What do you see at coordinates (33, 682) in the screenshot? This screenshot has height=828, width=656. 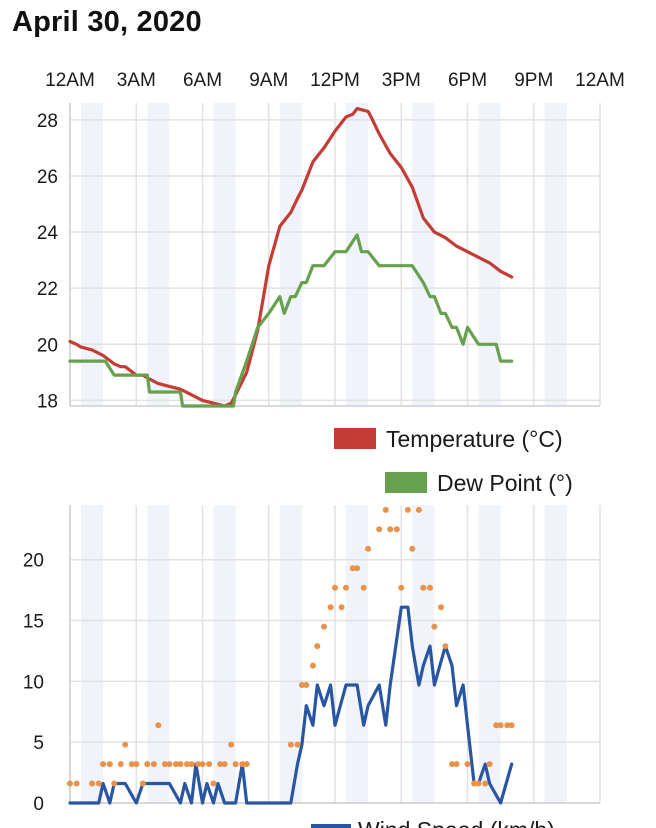 I see `y-tick-label: 10` at bounding box center [33, 682].